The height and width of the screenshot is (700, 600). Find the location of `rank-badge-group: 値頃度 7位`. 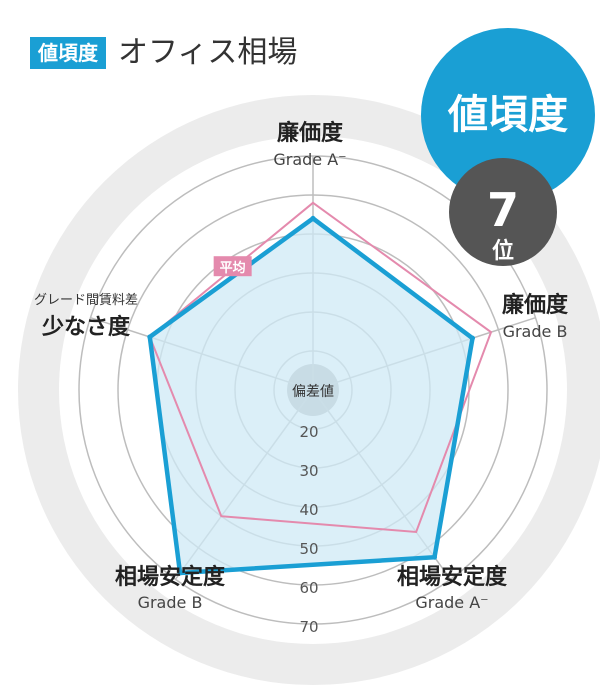

rank-badge-group: 値頃度 7位 is located at coordinates (508, 147).